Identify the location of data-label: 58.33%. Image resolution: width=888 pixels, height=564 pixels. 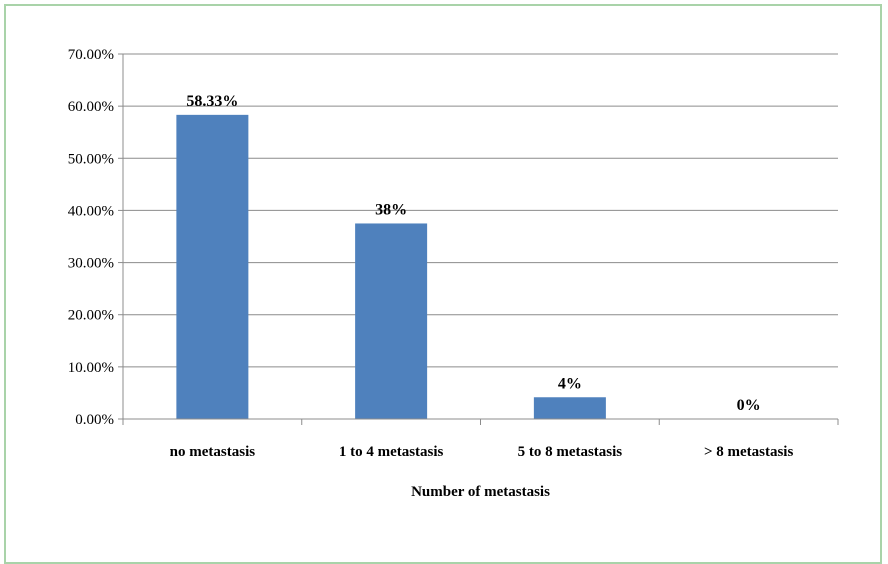
(212, 101).